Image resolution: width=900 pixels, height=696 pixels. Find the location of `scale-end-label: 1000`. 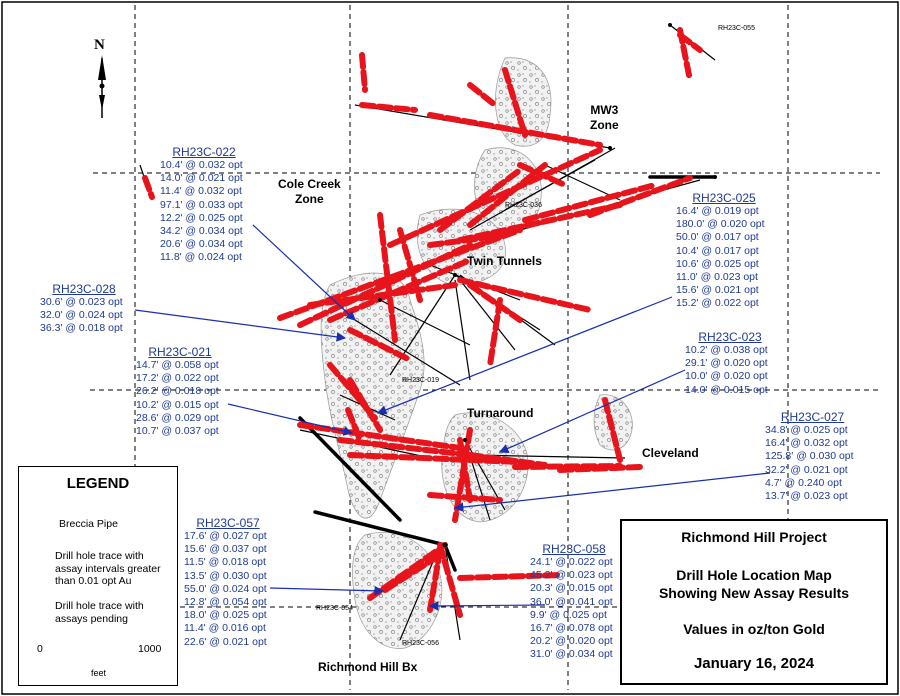

scale-end-label: 1000 is located at coordinates (150, 649).